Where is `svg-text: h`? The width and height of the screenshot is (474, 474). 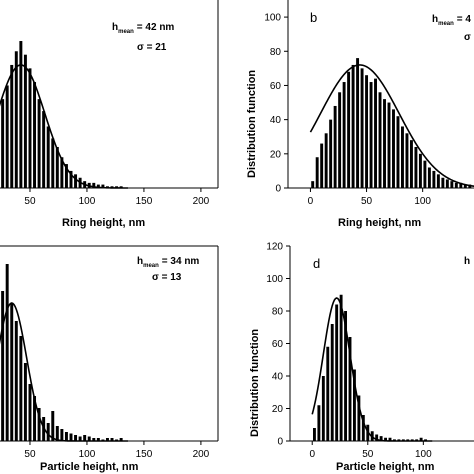 svg-text: h is located at coordinates (467, 261).